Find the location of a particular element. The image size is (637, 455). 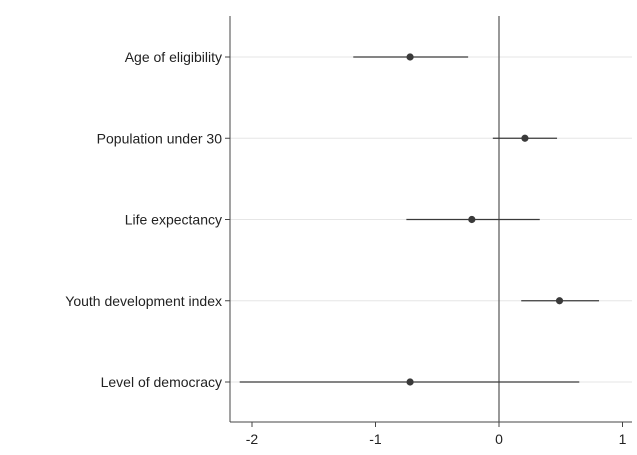

x-tick-label: 0 is located at coordinates (499, 439).